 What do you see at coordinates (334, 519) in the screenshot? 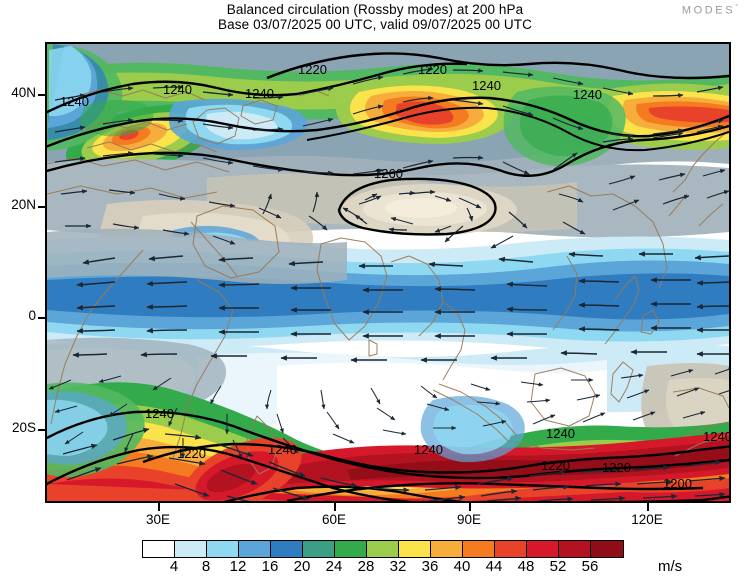
I see `x-axis-label: 60E` at bounding box center [334, 519].